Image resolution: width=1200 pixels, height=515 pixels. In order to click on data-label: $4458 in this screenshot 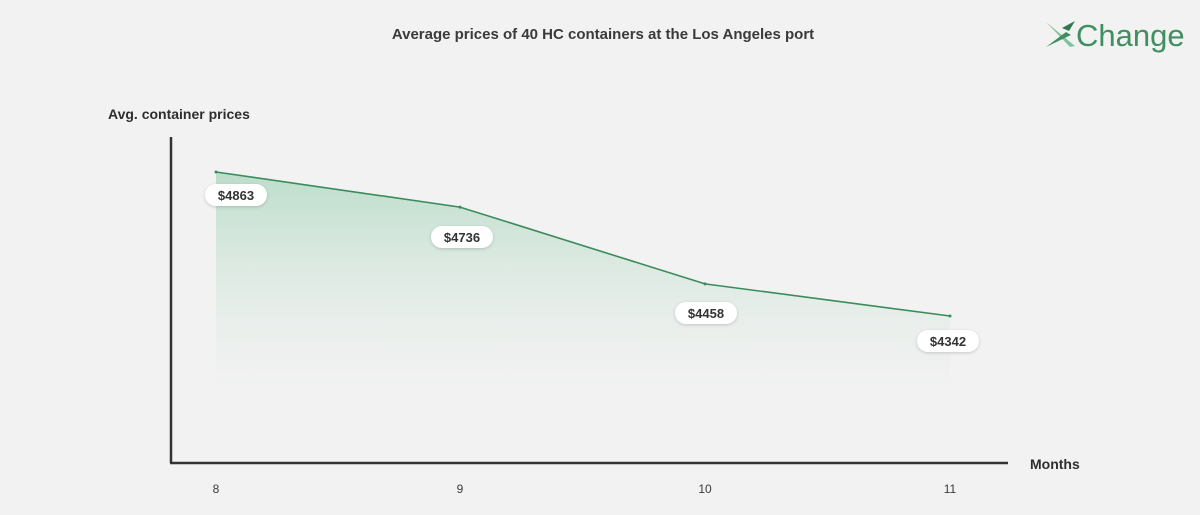, I will do `click(706, 313)`.